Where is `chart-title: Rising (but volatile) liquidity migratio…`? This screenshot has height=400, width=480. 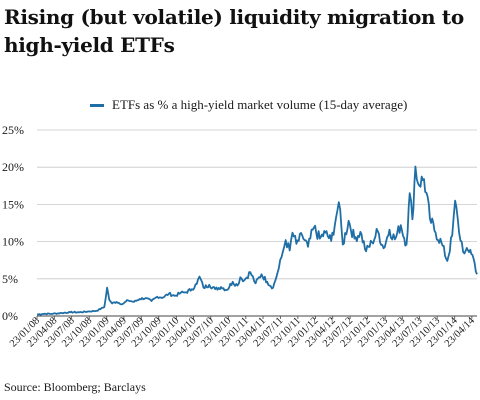 chart-title: Rising (but volatile) liquidity migratio… is located at coordinates (234, 31).